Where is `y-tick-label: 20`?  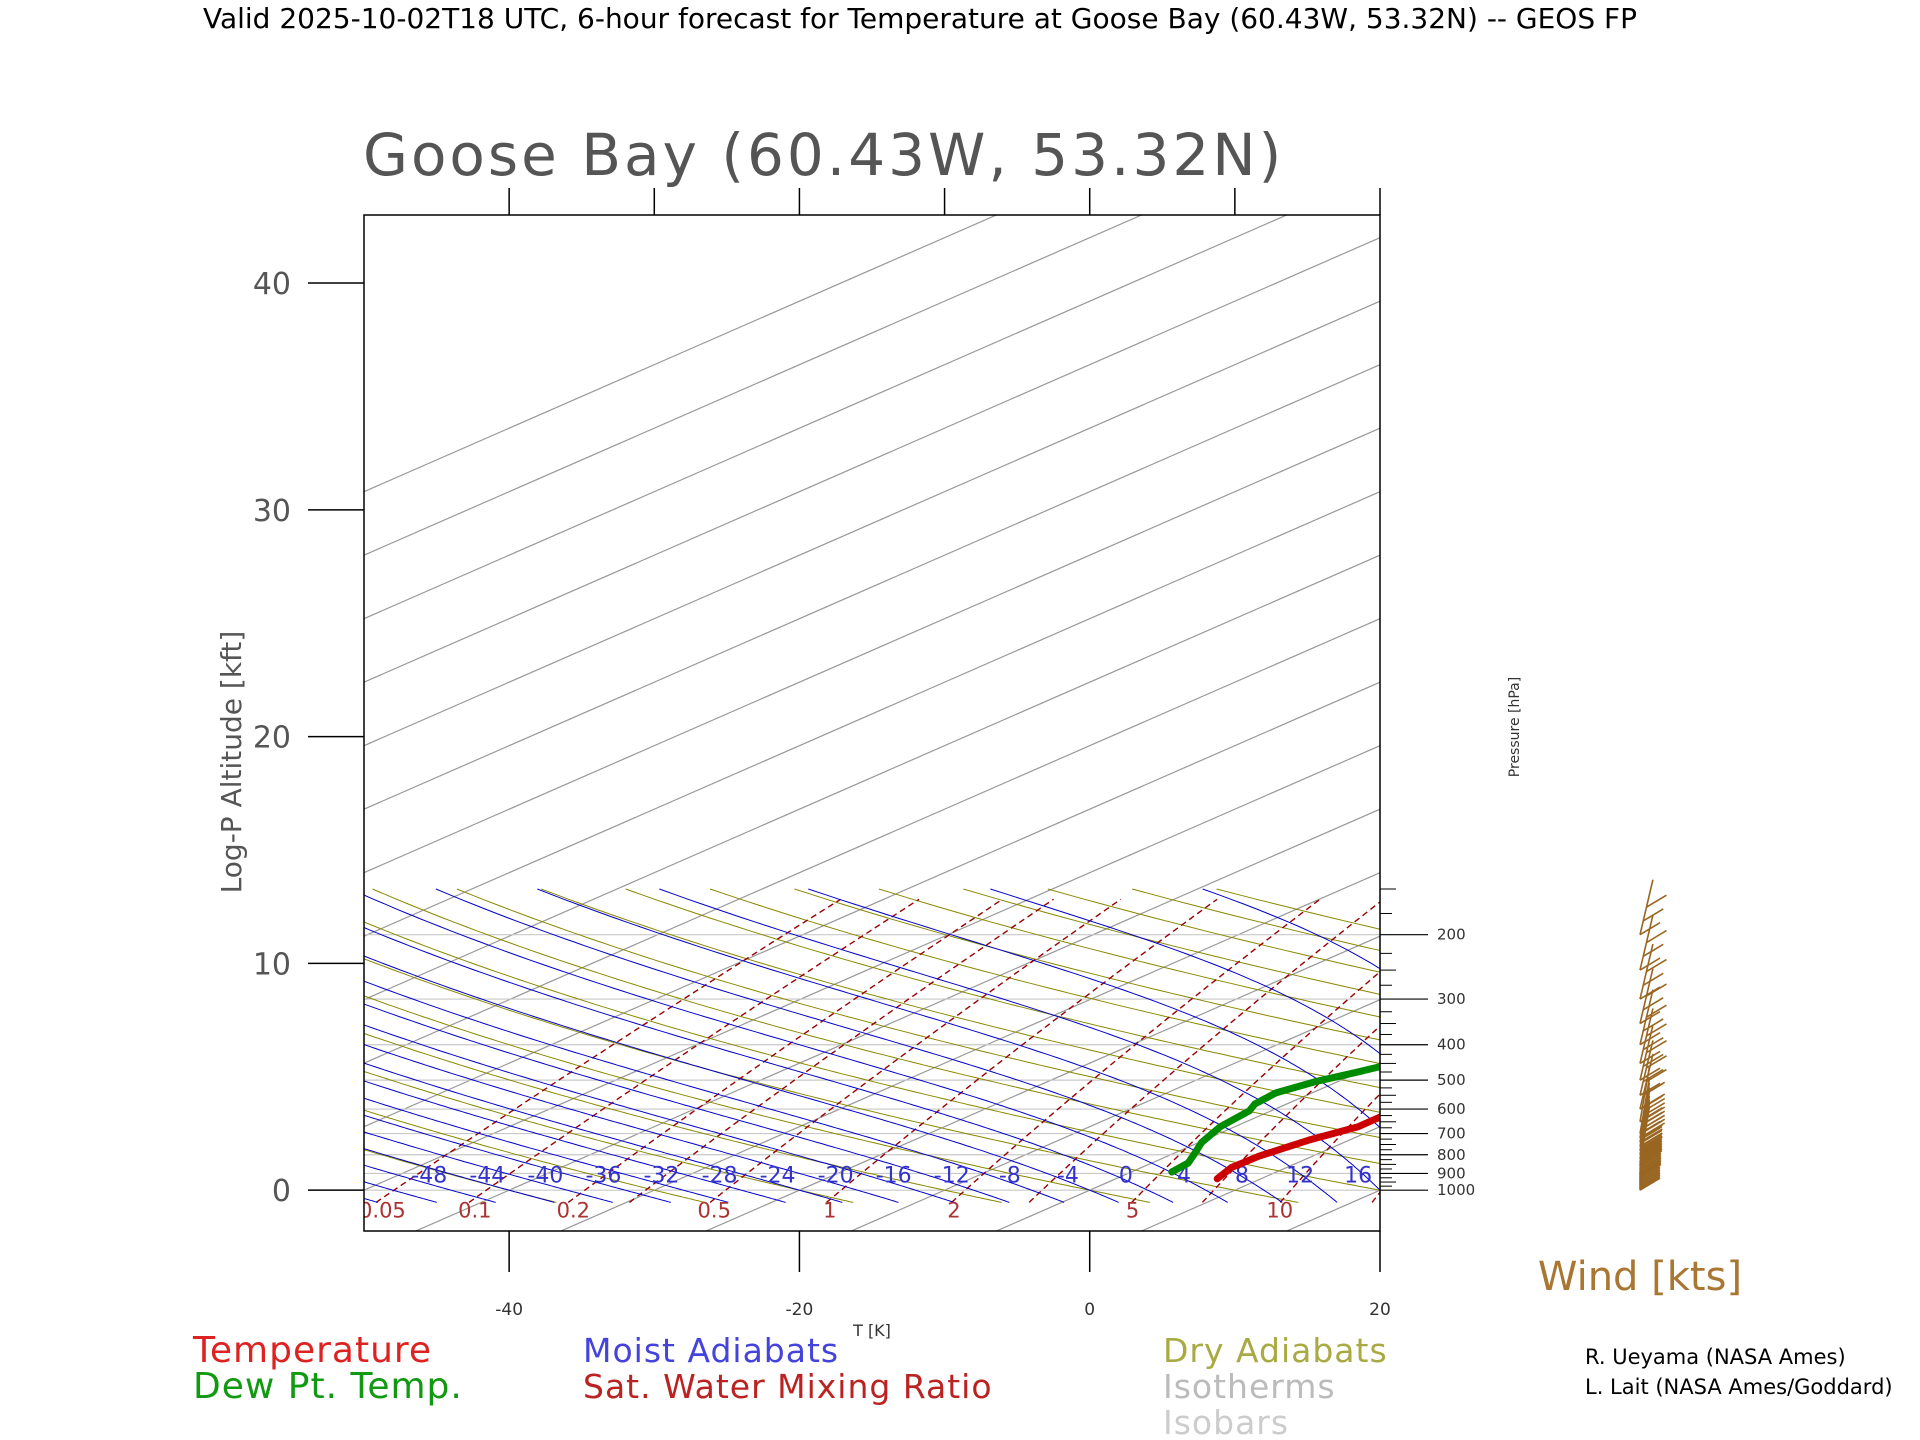
y-tick-label: 20 is located at coordinates (272, 738).